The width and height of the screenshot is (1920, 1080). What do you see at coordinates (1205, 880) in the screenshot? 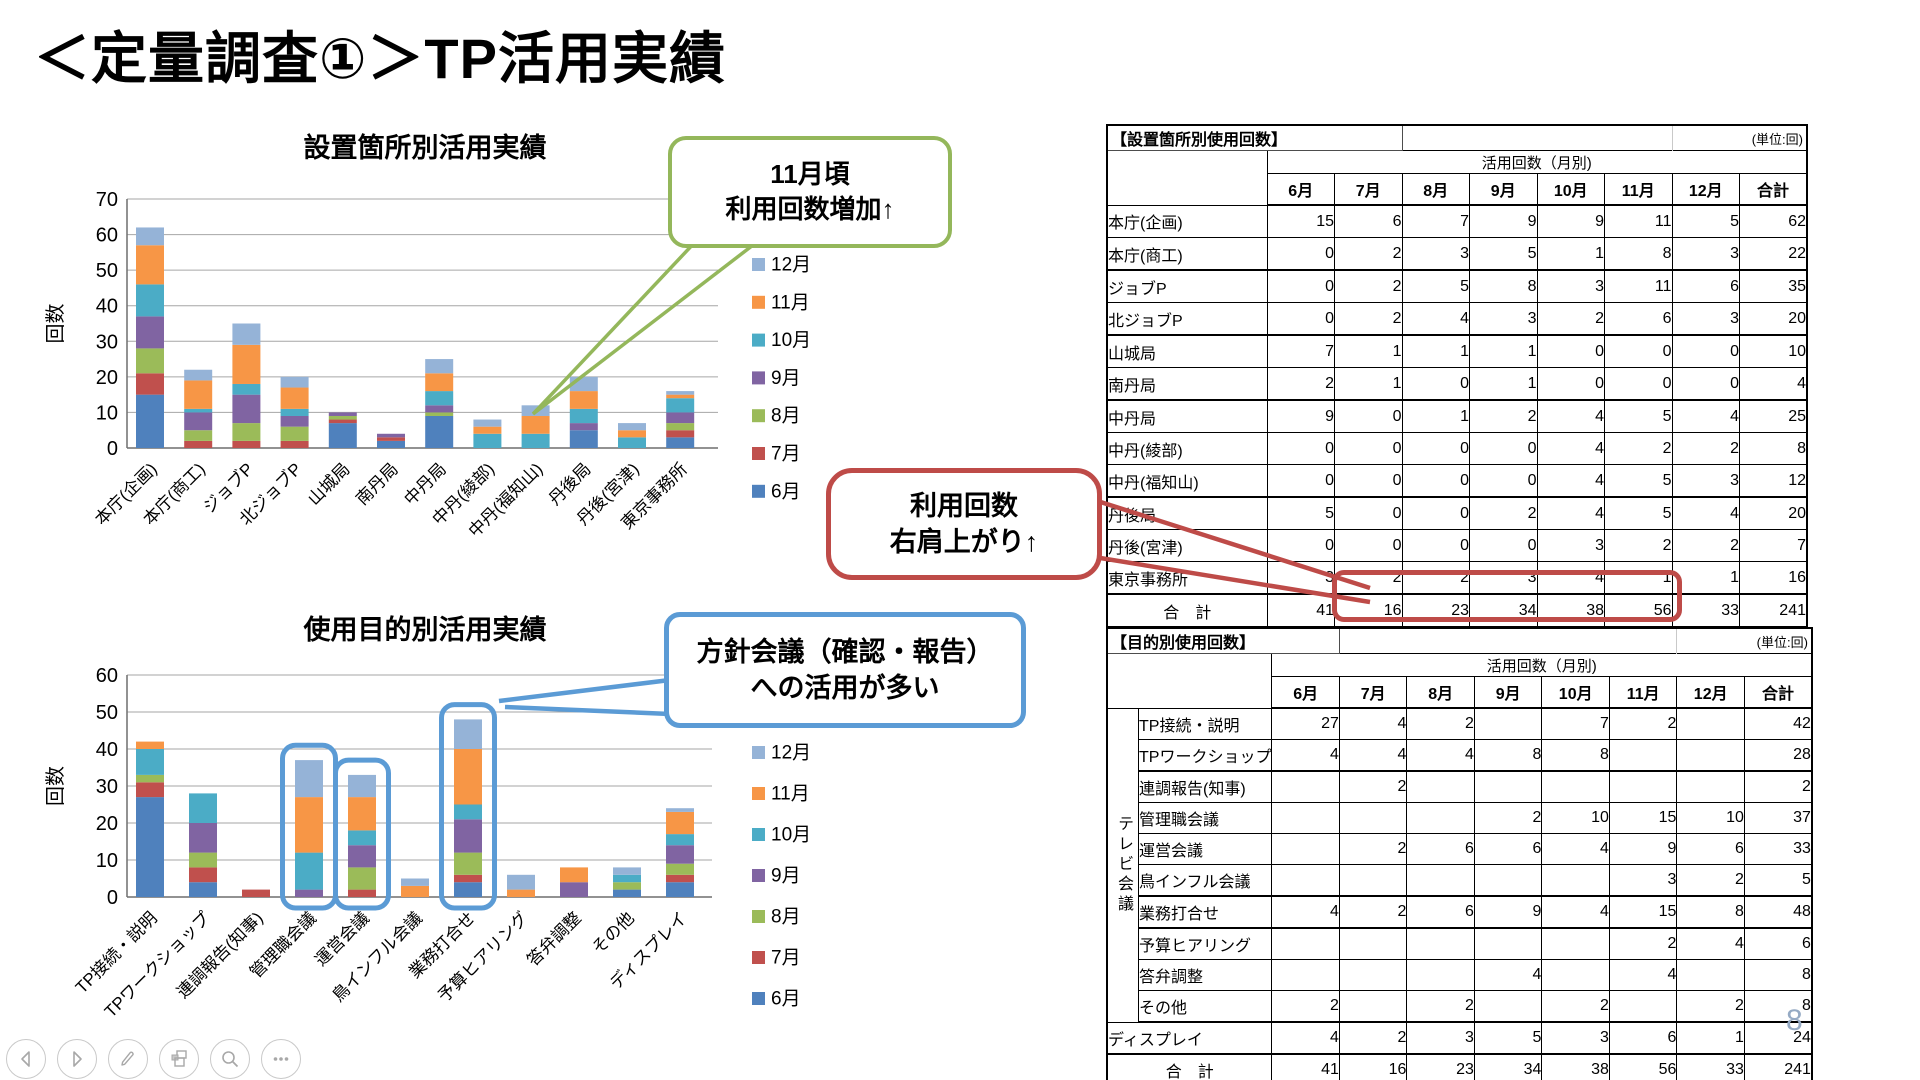
I see `row-label: 鳥インフル会議` at bounding box center [1205, 880].